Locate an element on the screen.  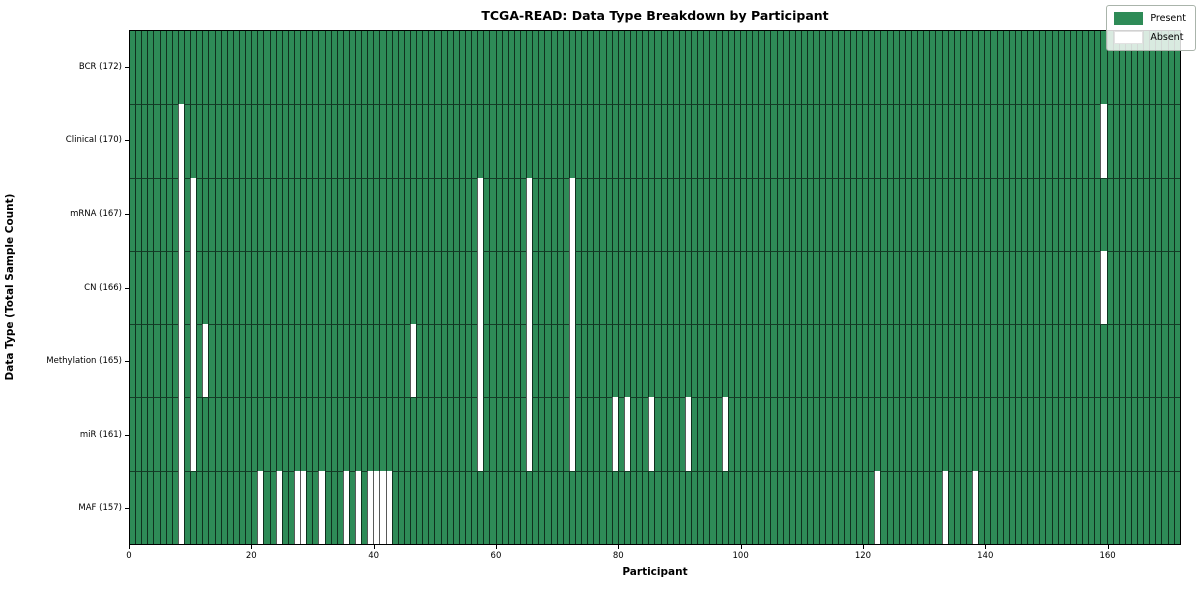
y-tick-label: CN (166) is located at coordinates (103, 287).